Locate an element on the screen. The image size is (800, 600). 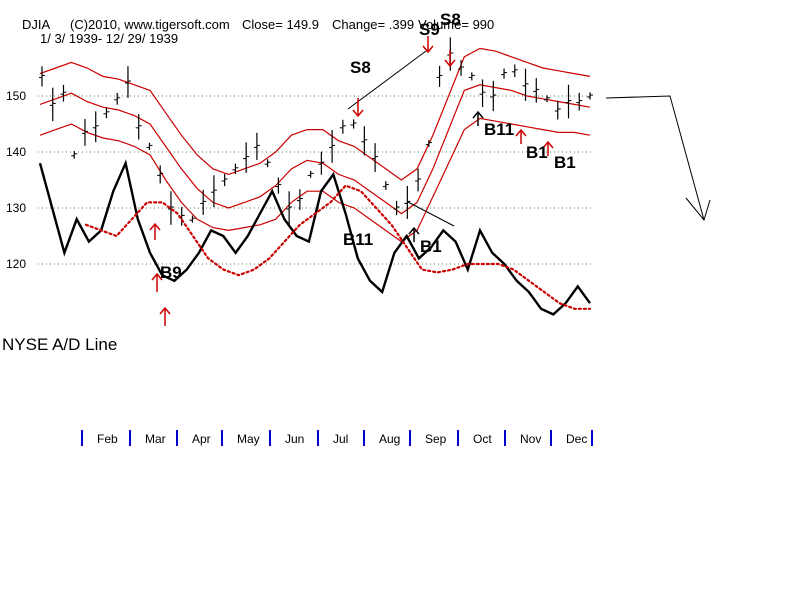
header-change: Change= .399 is located at coordinates (373, 24).